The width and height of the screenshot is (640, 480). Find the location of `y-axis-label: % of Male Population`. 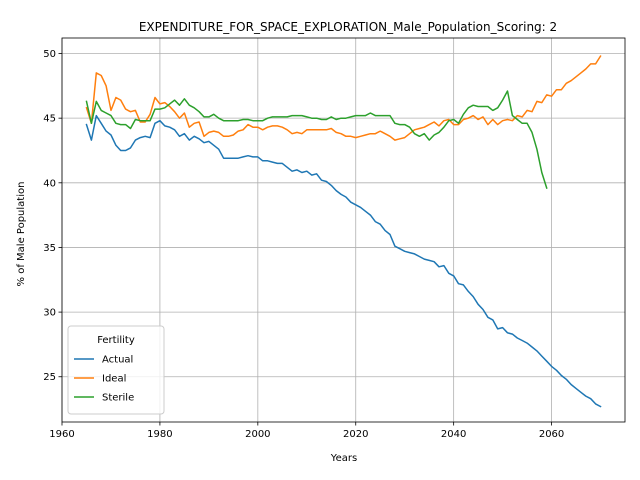

y-axis-label: % of Male Population is located at coordinates (21, 234).